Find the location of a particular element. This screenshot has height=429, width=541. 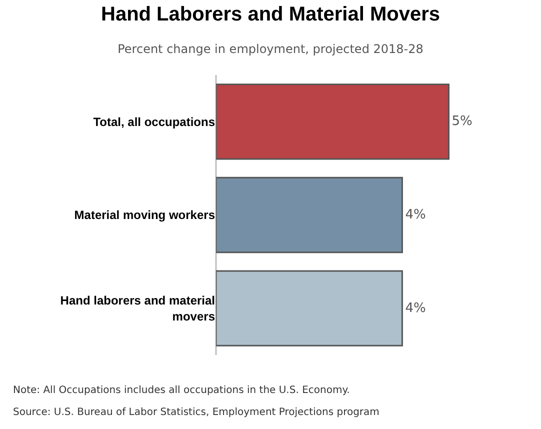

data-label: 5% is located at coordinates (462, 122).